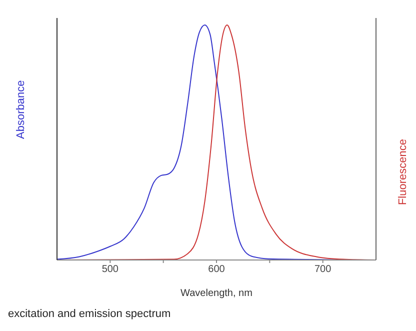 The width and height of the screenshot is (416, 331). I want to click on x-tick-label: 500, so click(110, 270).